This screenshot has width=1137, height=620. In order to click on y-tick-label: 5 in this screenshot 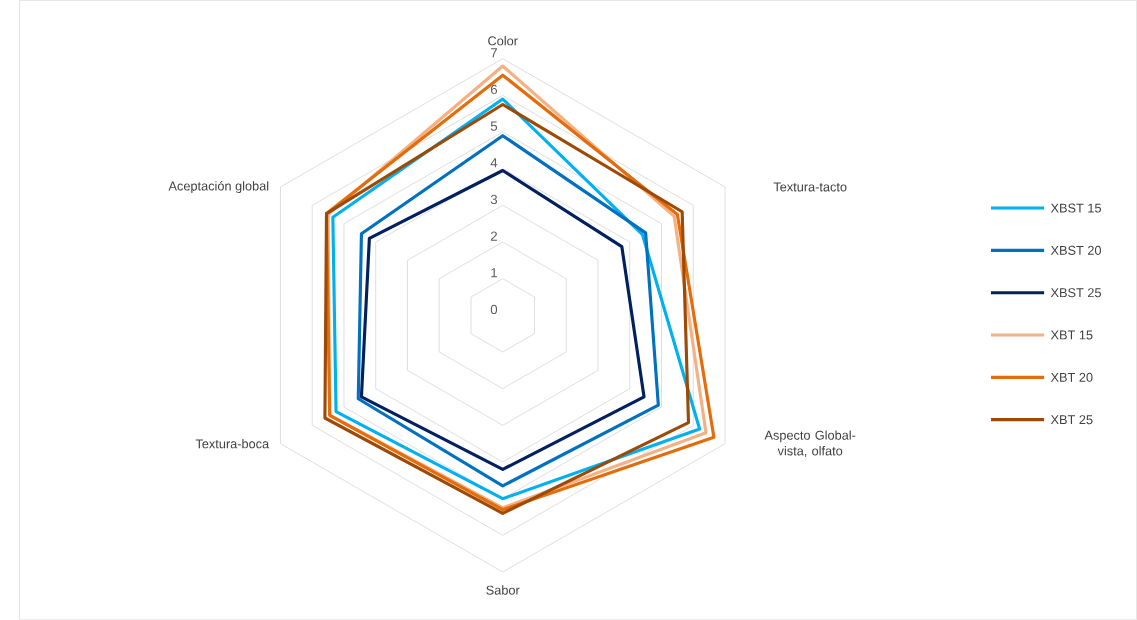, I will do `click(494, 126)`.